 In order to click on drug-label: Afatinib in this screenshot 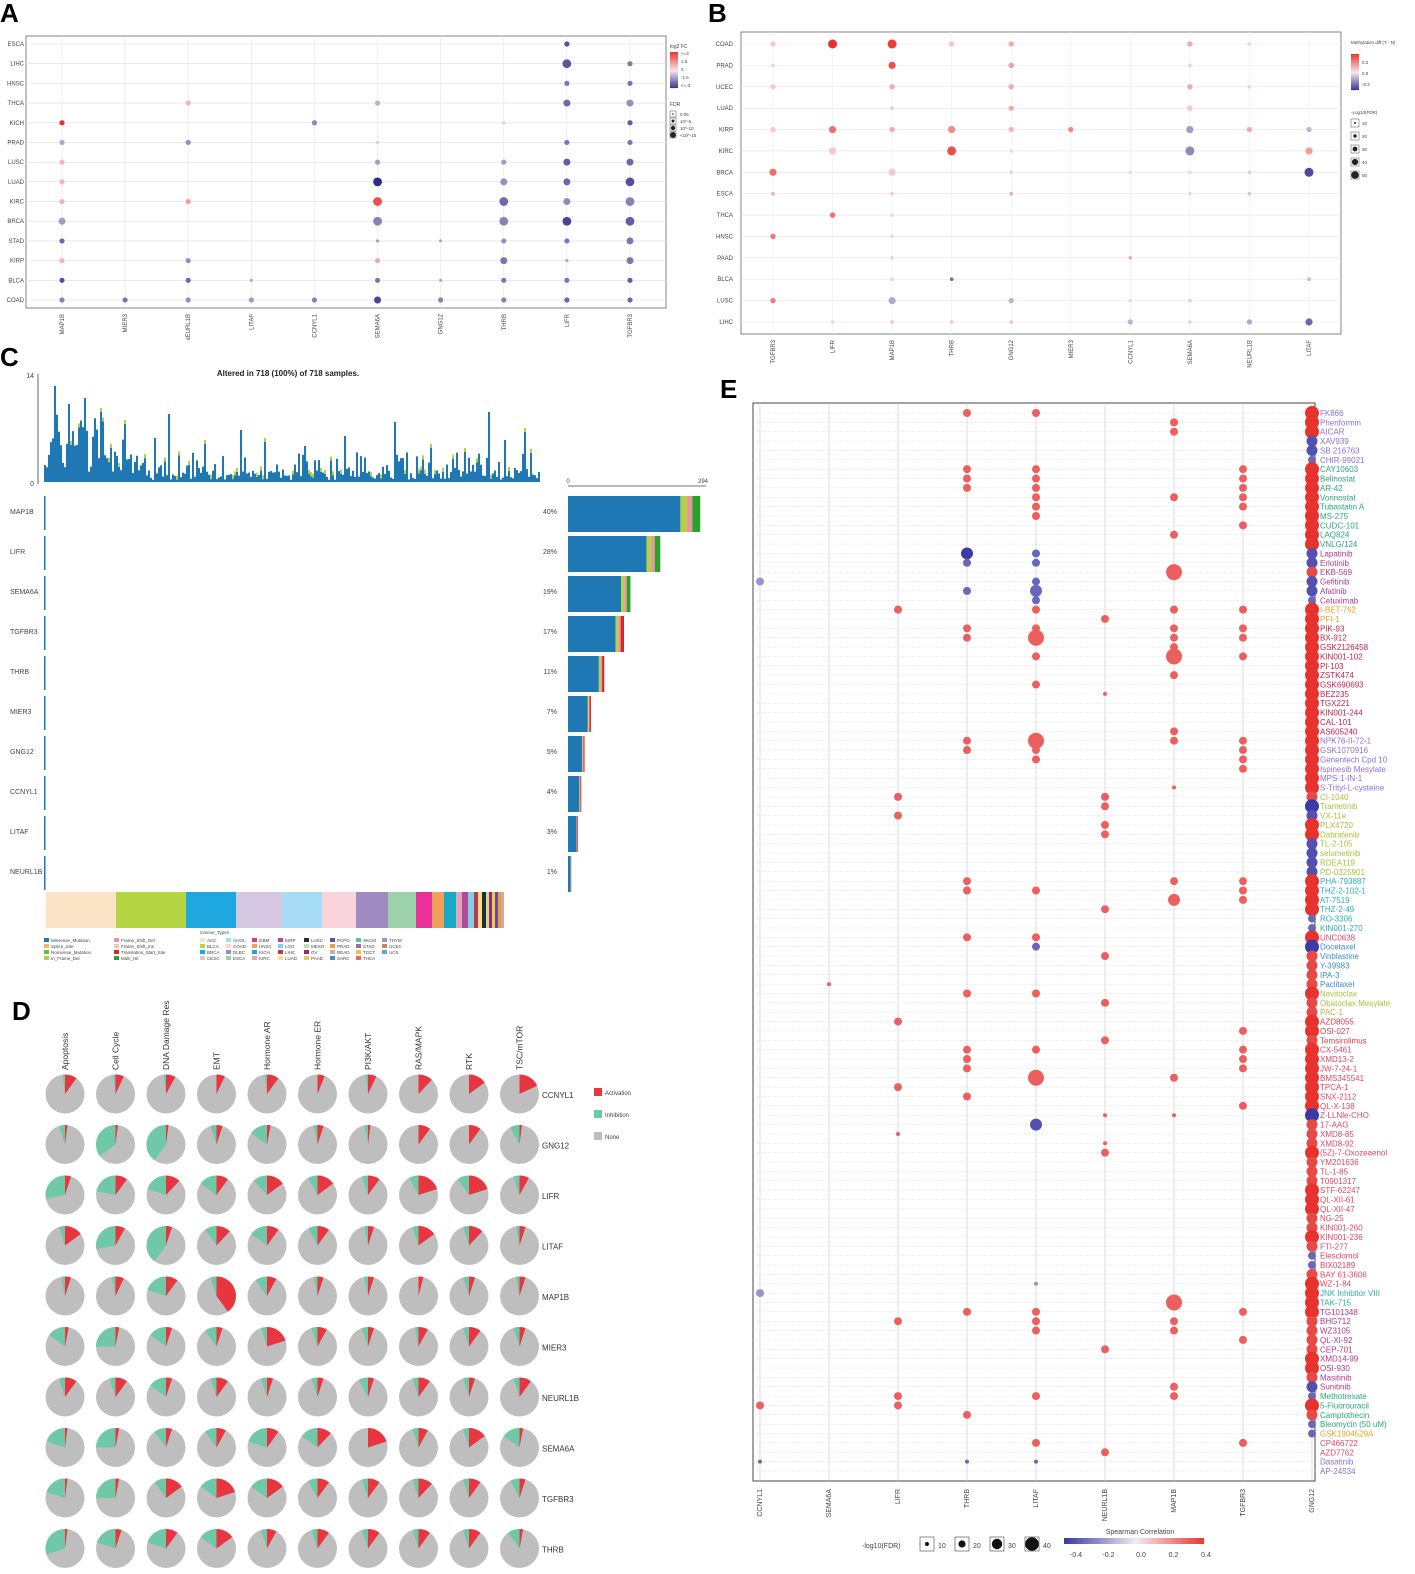, I will do `click(1333, 591)`.